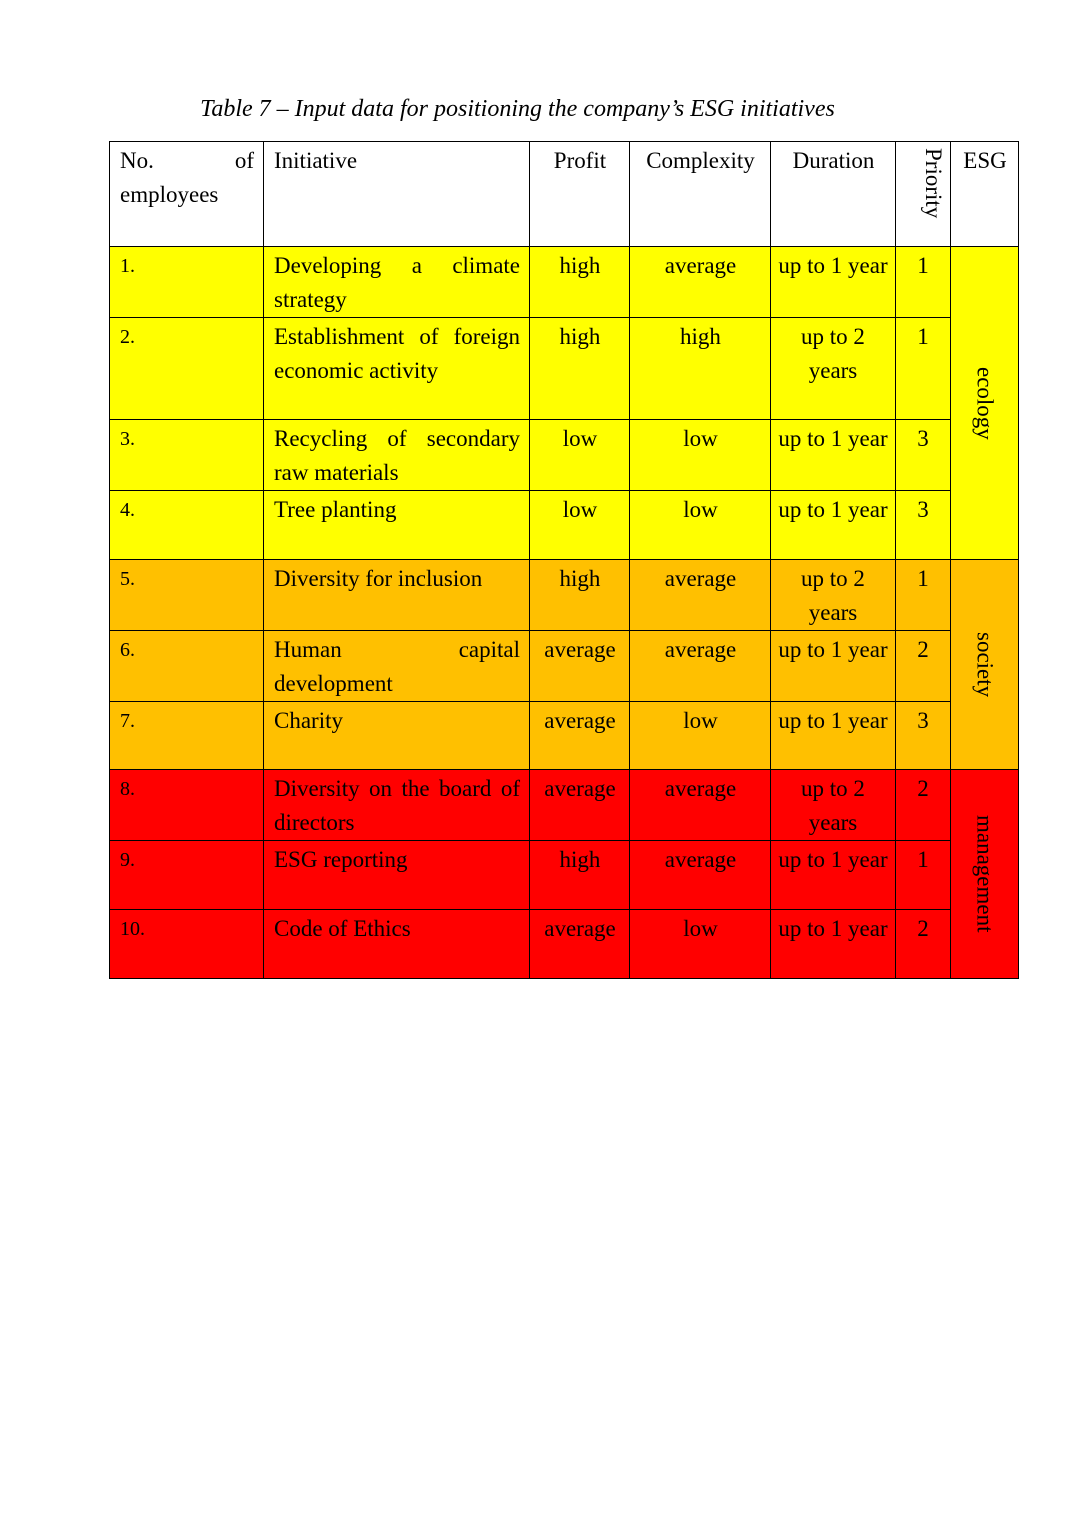 The height and width of the screenshot is (1531, 1077). I want to click on header-esg: ESG, so click(984, 194).